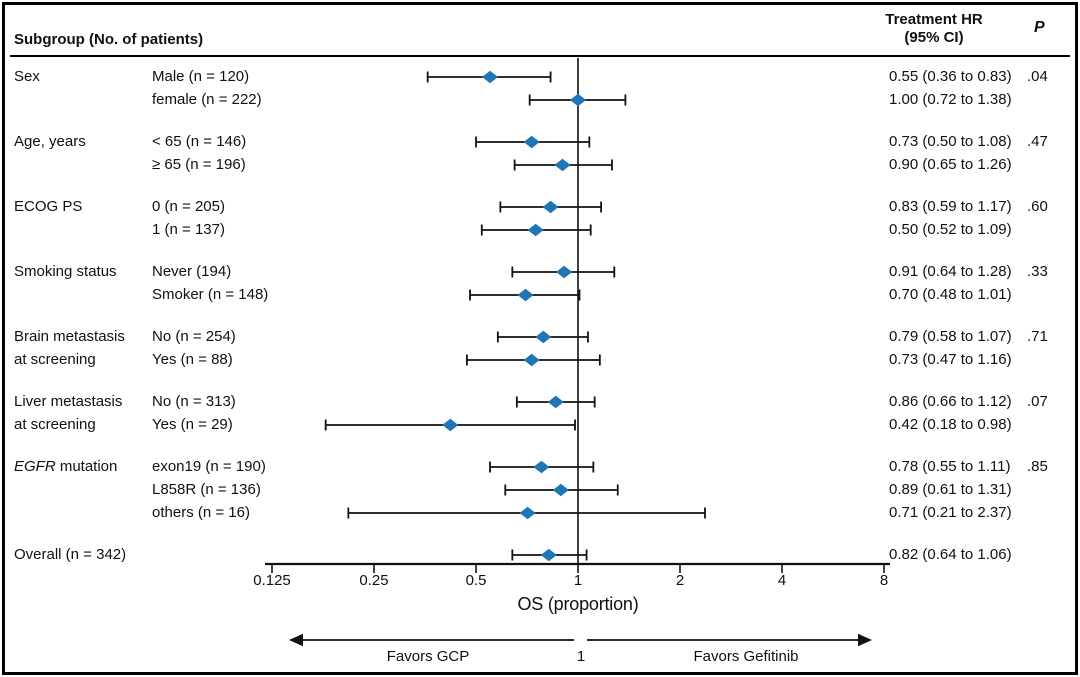 The height and width of the screenshot is (677, 1080). I want to click on header-separator-line, so click(540, 56).